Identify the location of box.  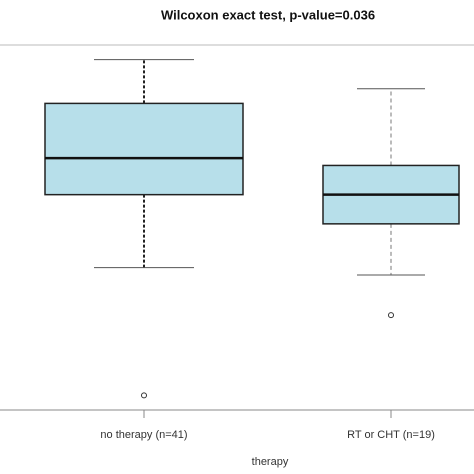
(144, 149).